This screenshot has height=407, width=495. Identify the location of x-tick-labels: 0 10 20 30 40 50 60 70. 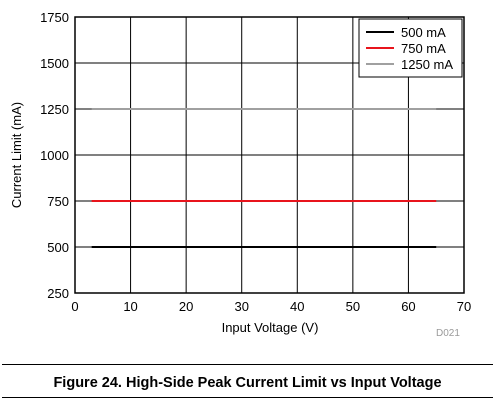
(271, 306).